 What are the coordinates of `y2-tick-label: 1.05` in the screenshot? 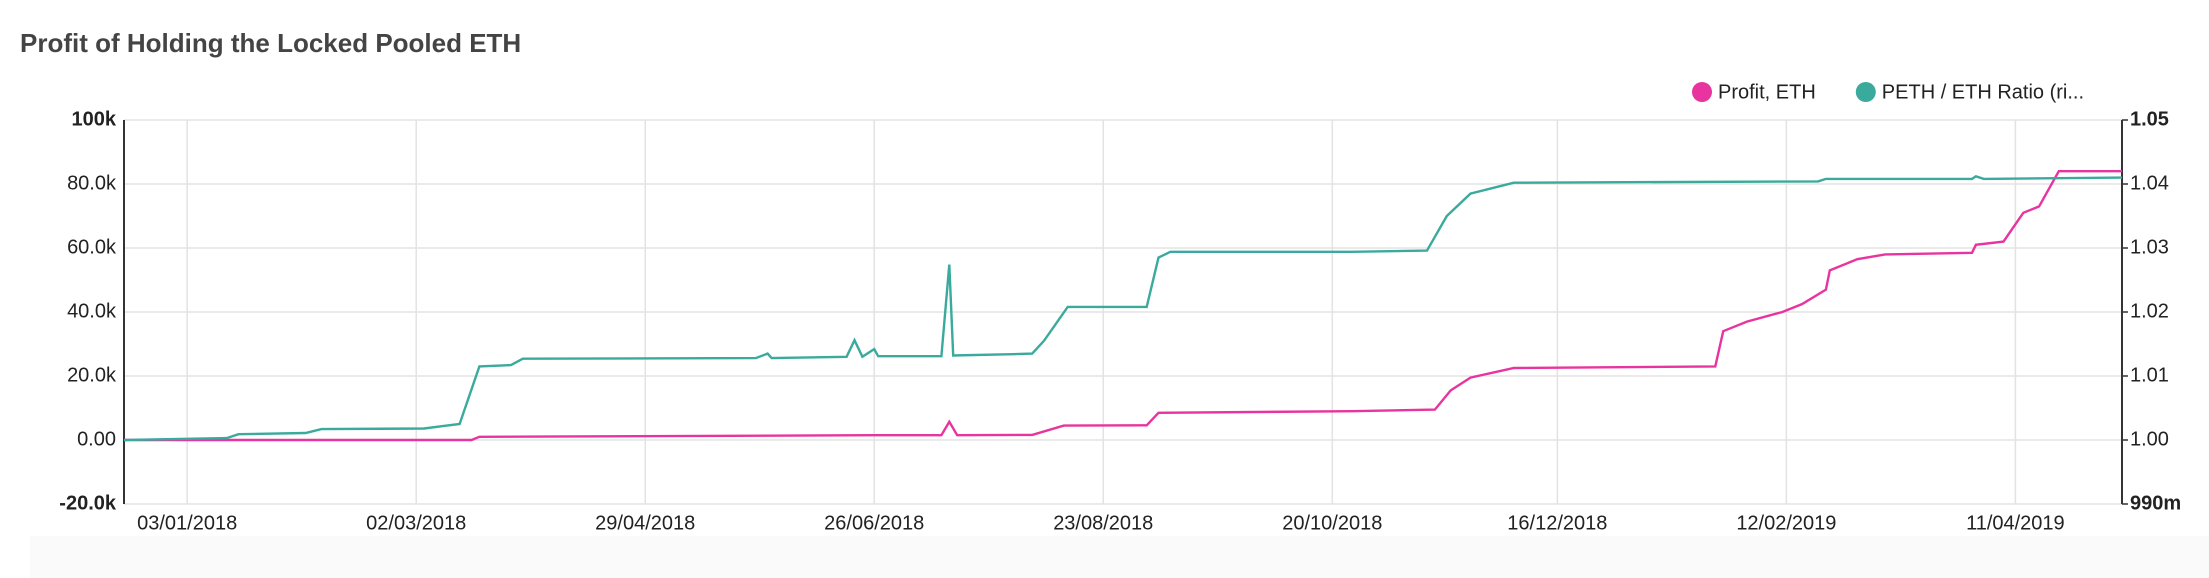 It's located at (2149, 119).